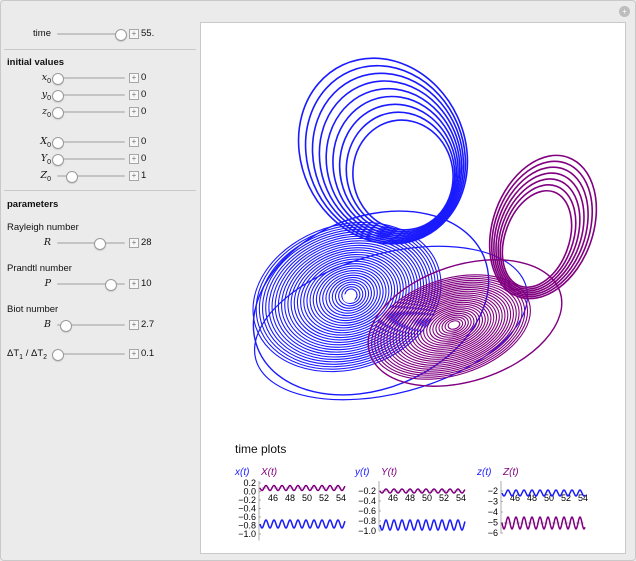 This screenshot has height=561, width=636. Describe the element at coordinates (91, 244) in the screenshot. I see `rayleigh-slider` at that location.